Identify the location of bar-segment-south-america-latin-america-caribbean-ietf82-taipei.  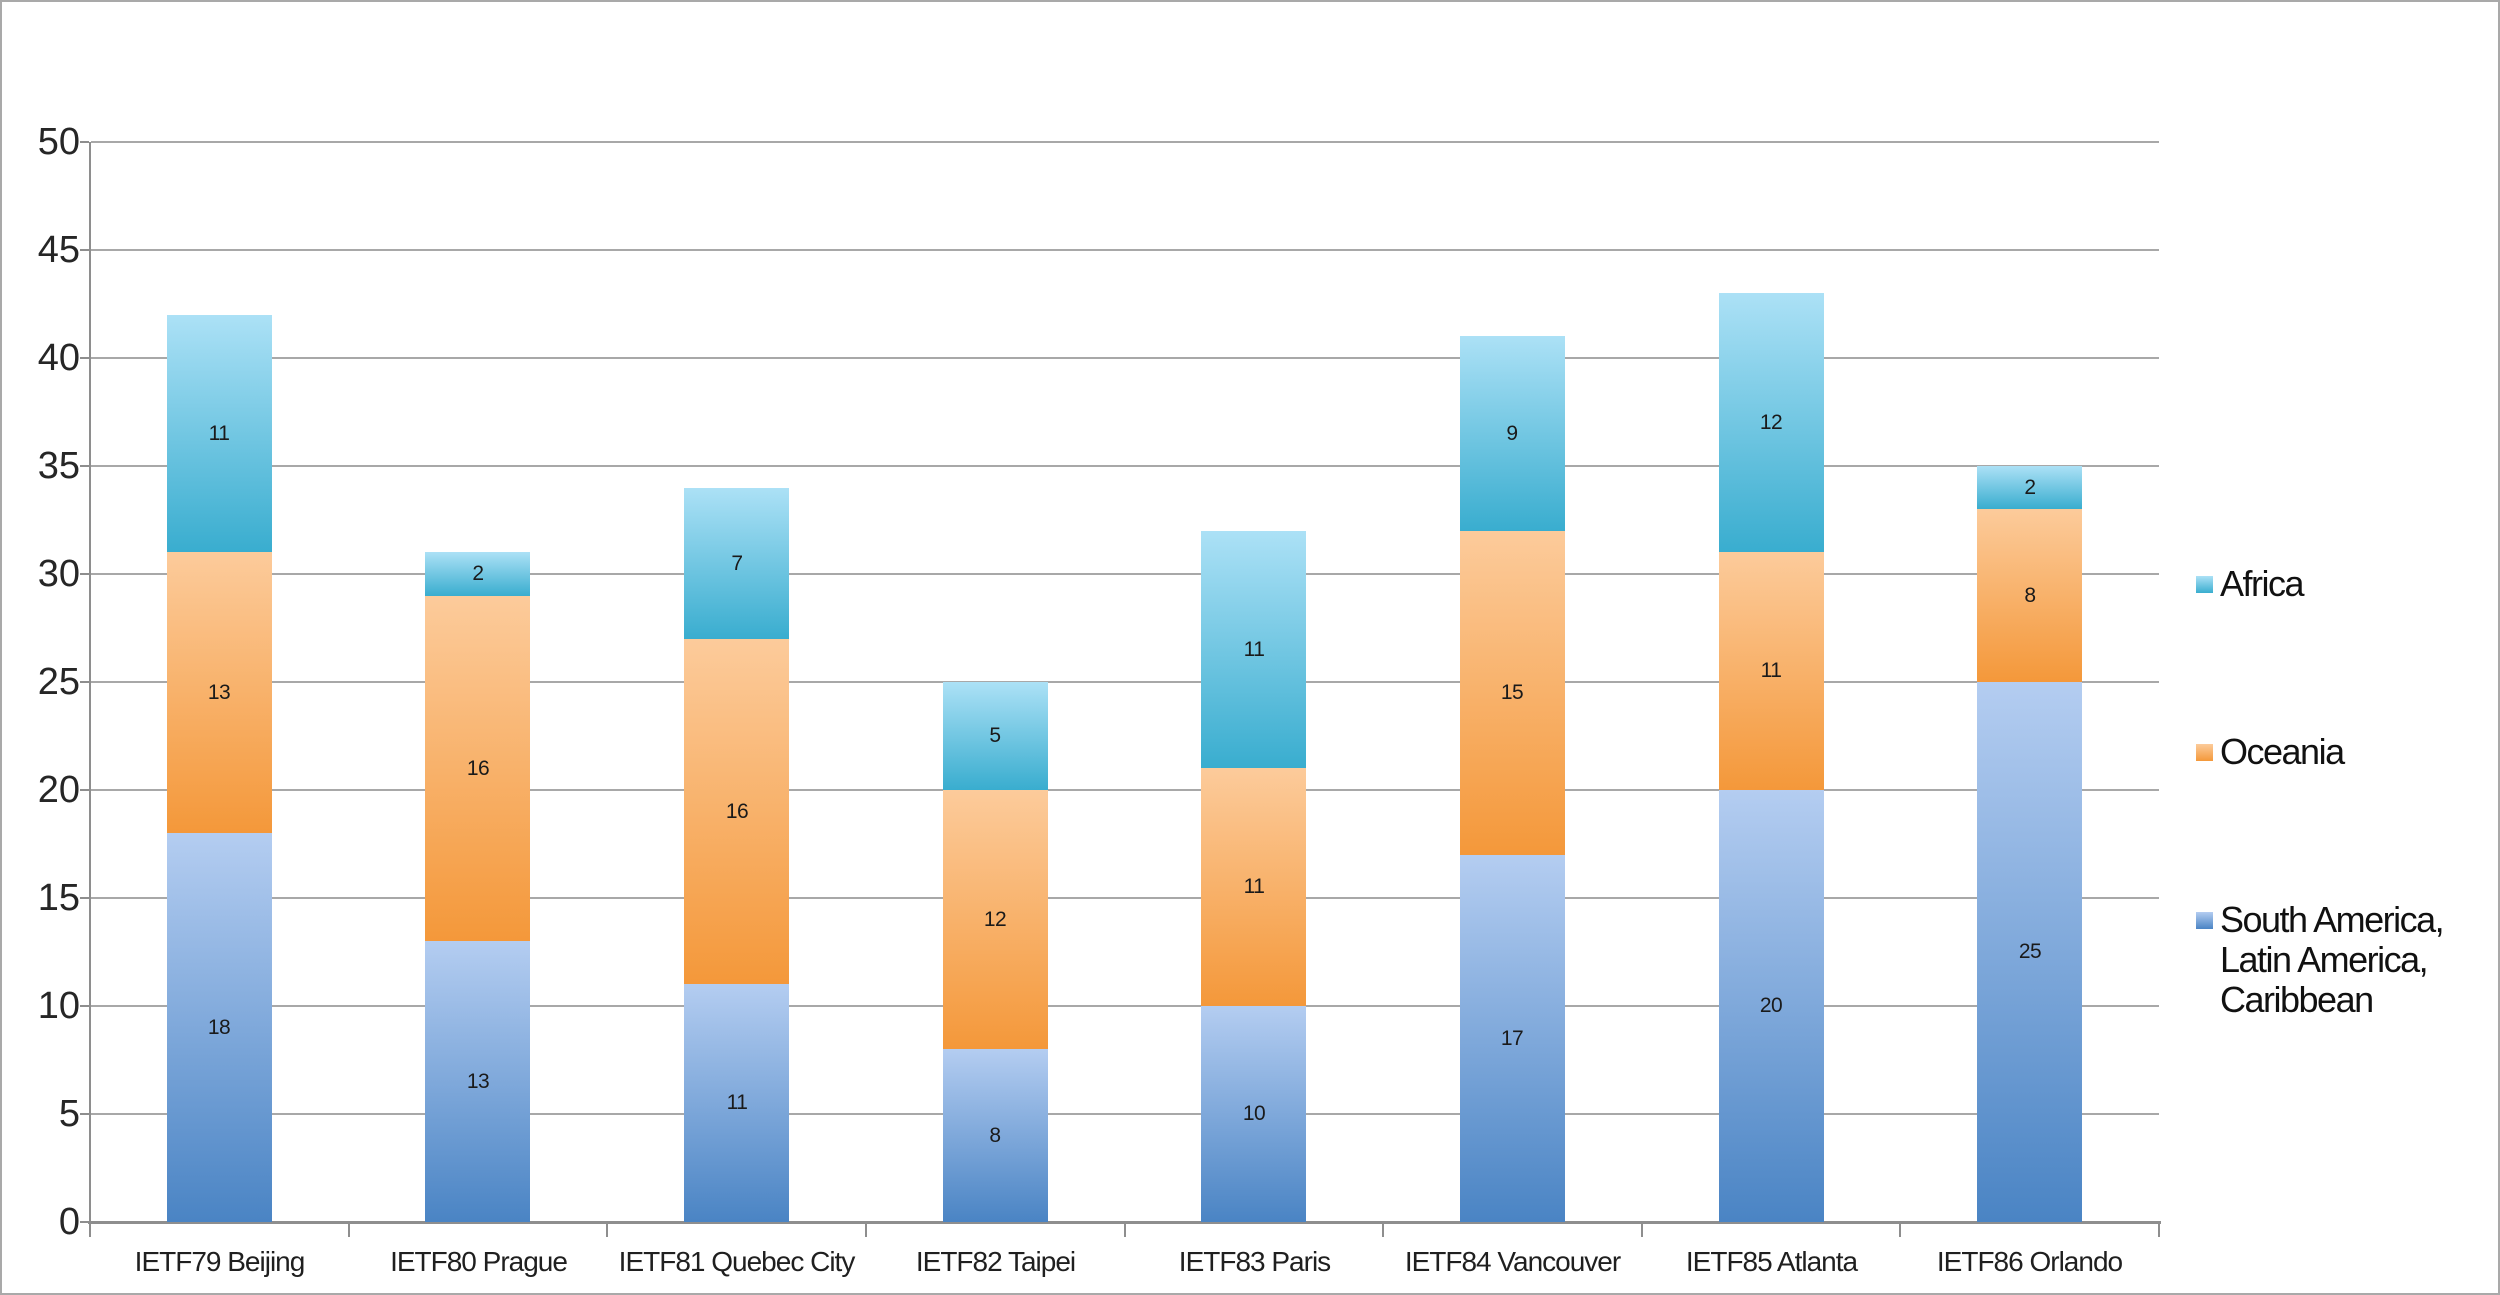
(995, 1135).